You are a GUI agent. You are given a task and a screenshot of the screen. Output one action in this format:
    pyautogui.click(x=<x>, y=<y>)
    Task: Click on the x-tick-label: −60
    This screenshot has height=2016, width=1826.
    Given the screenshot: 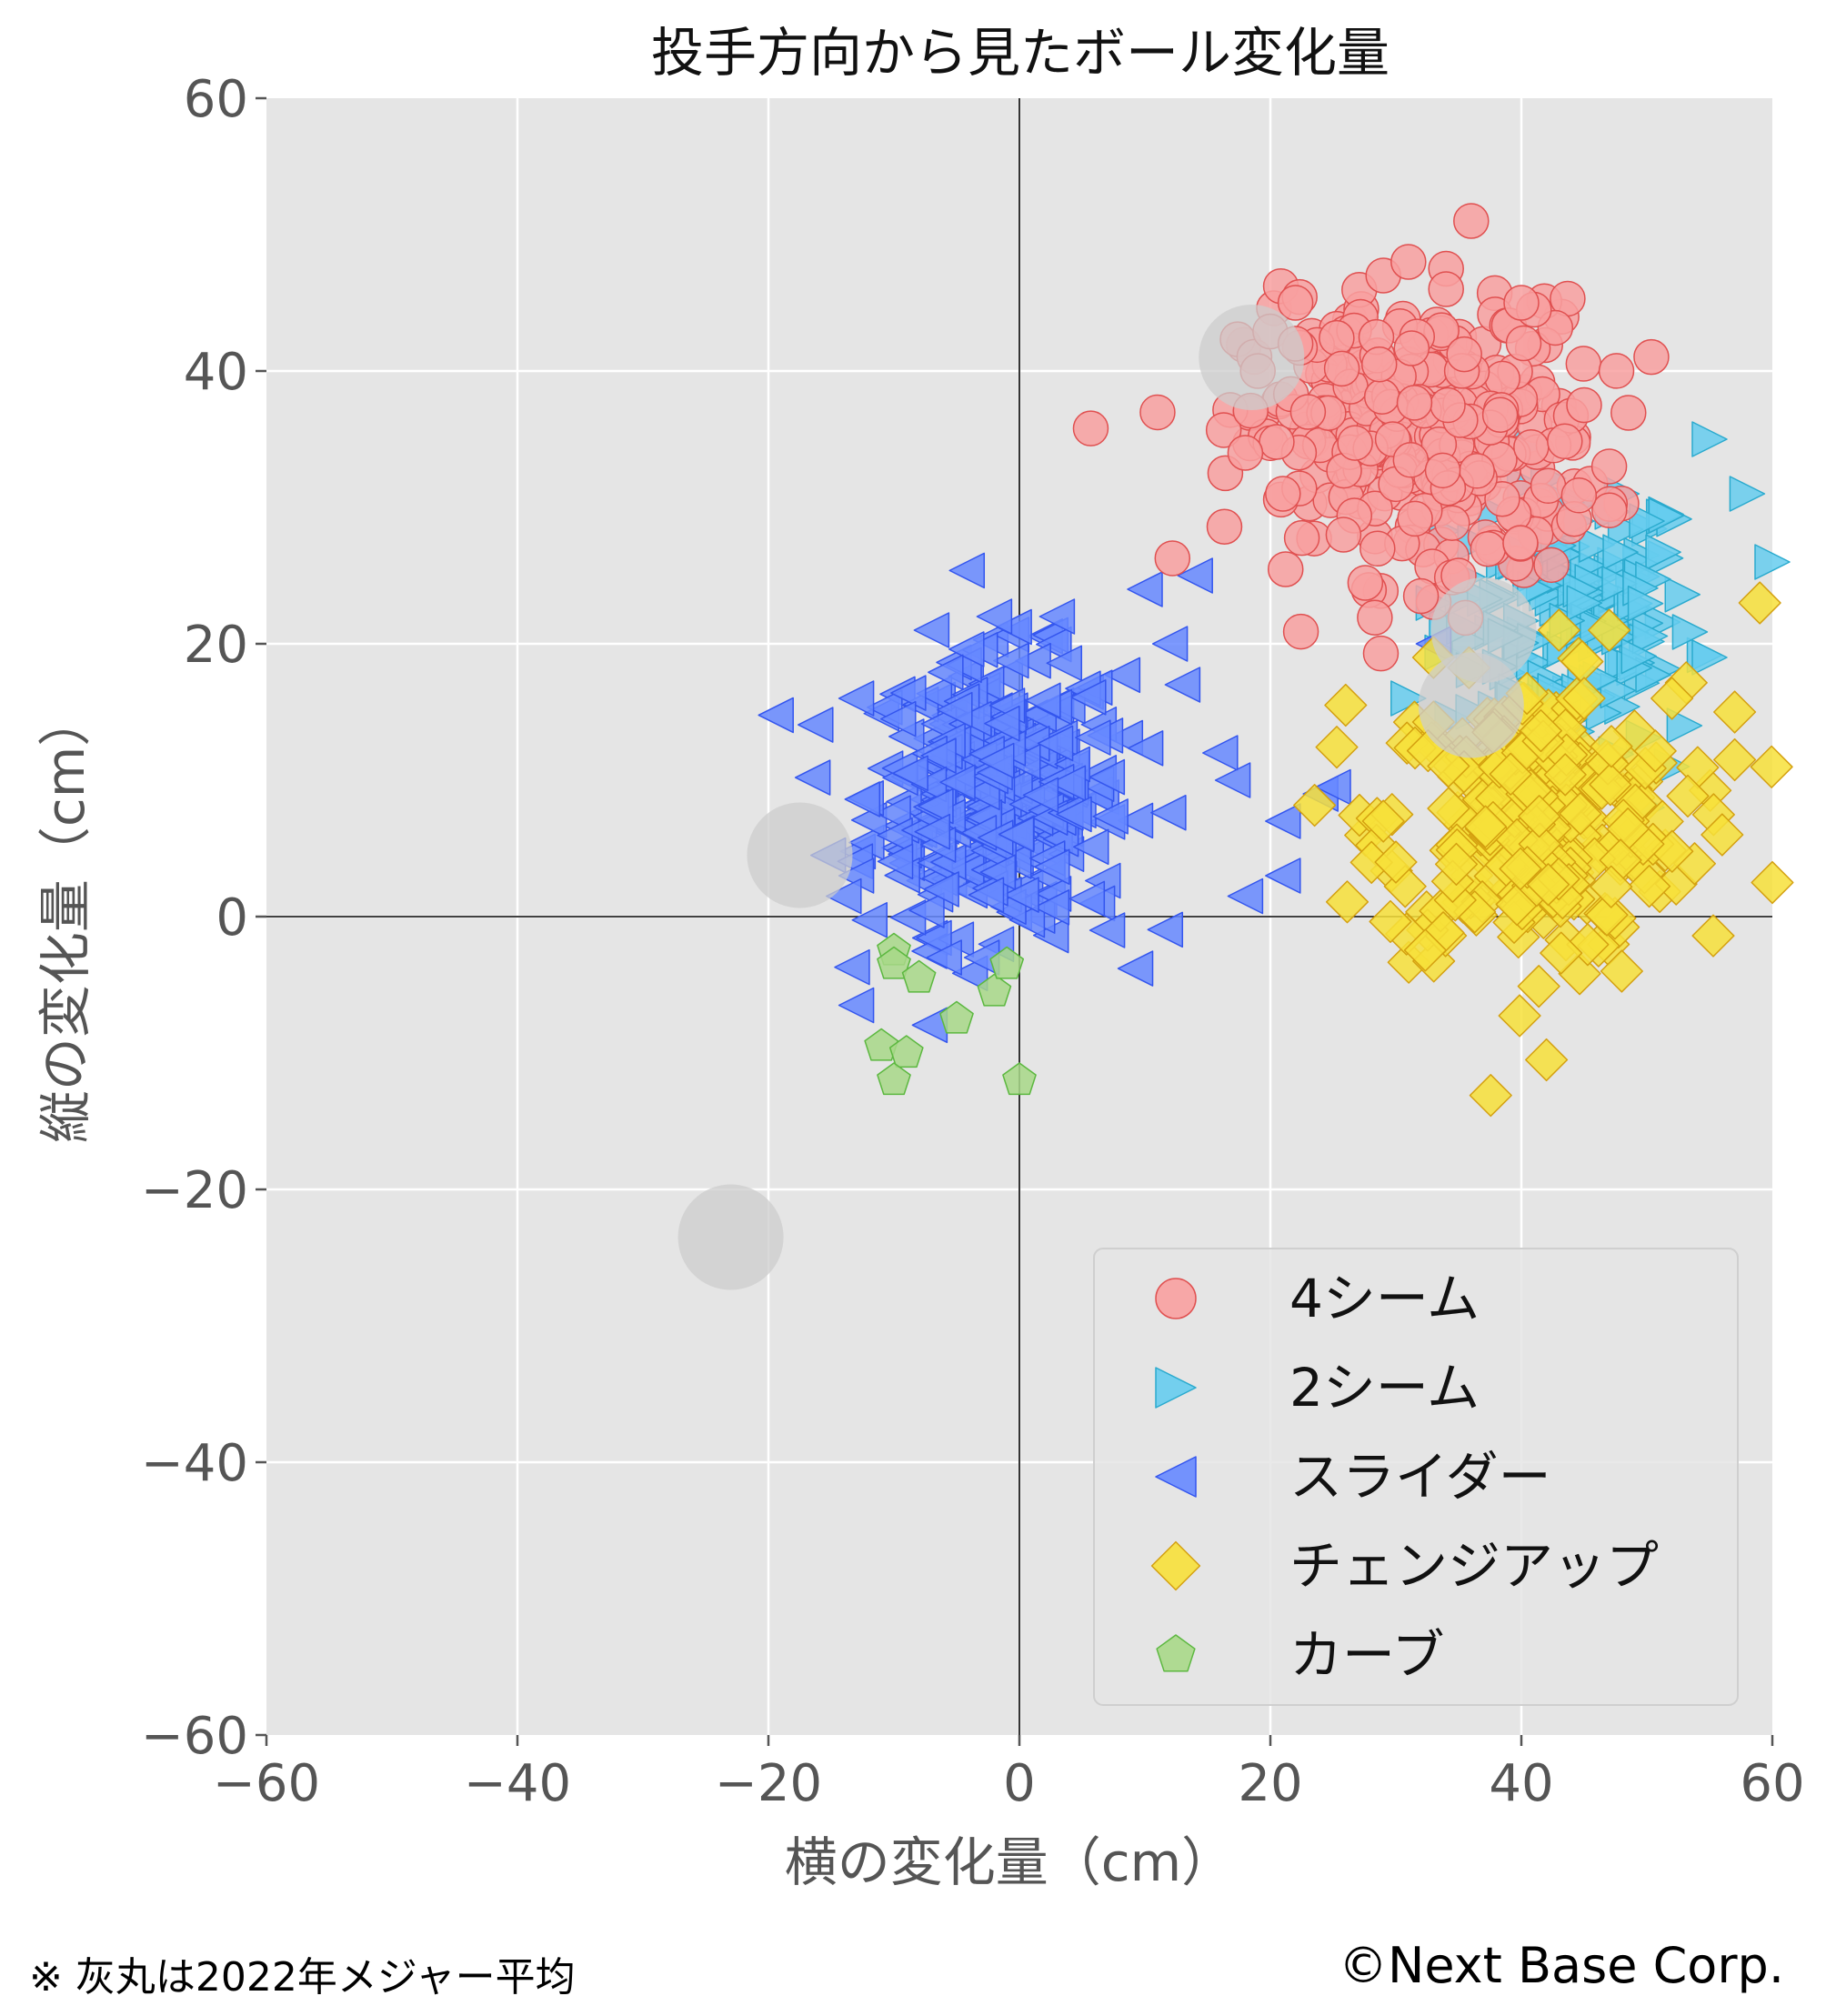 What is the action you would take?
    pyautogui.click(x=266, y=1783)
    